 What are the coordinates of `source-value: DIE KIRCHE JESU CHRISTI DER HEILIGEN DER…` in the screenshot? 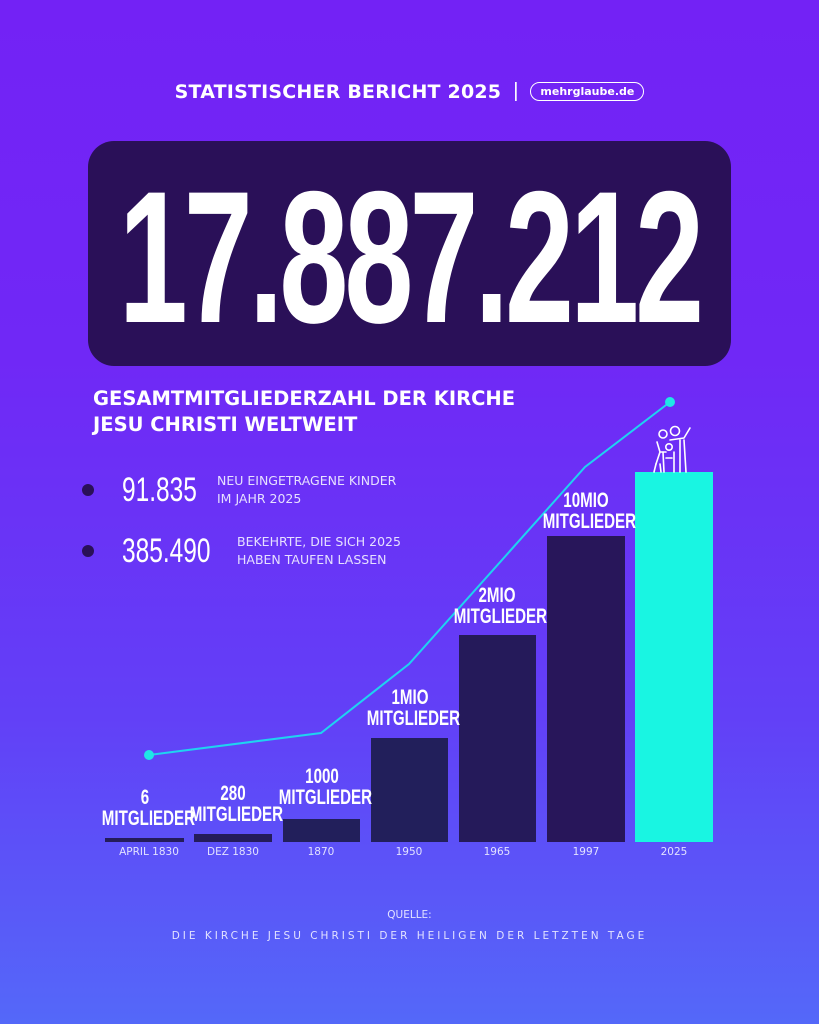 It's located at (409, 936).